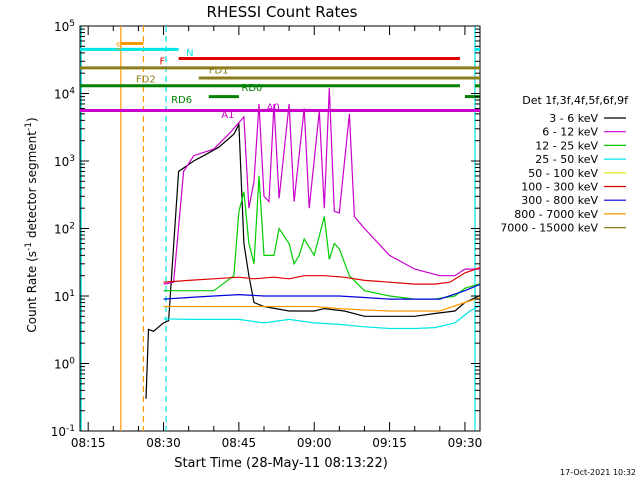 This screenshot has height=480, width=640. I want to click on y-tick-label: 10⁻¹, so click(63, 431).